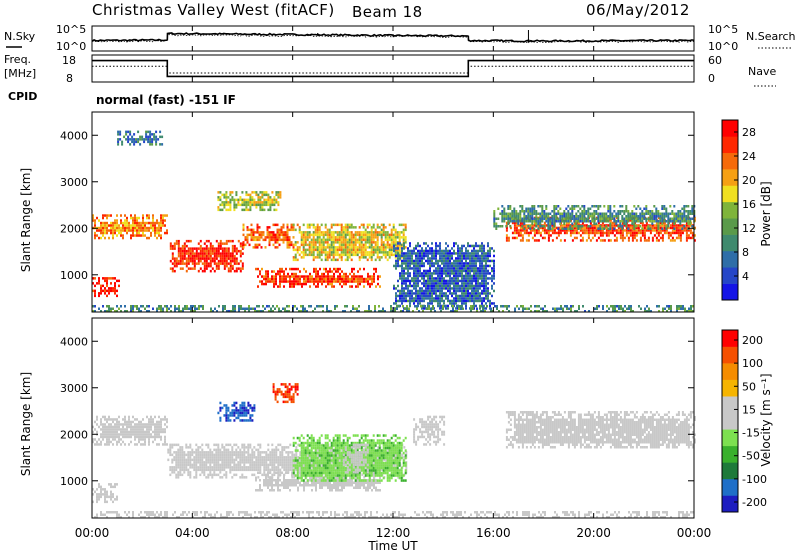 The width and height of the screenshot is (800, 554). What do you see at coordinates (749, 386) in the screenshot?
I see `velocity-colorbar-tick-50: 50` at bounding box center [749, 386].